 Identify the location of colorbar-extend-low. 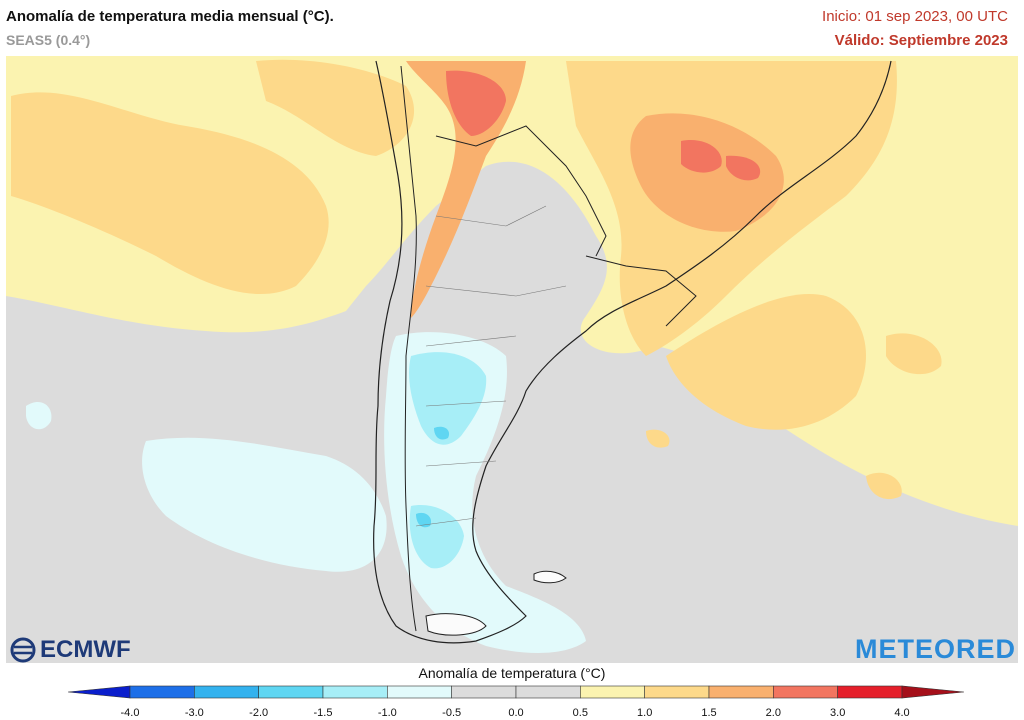
(99, 692).